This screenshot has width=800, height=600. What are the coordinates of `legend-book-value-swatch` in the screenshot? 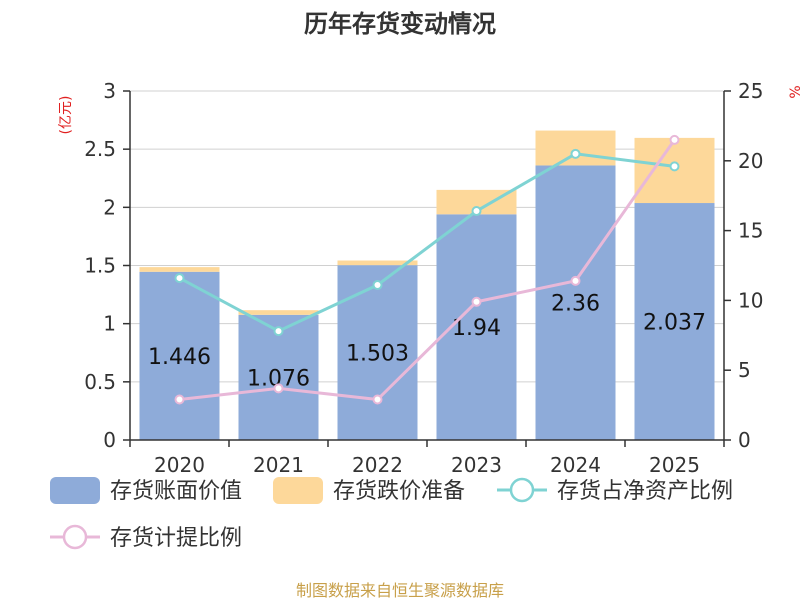 It's located at (75, 490).